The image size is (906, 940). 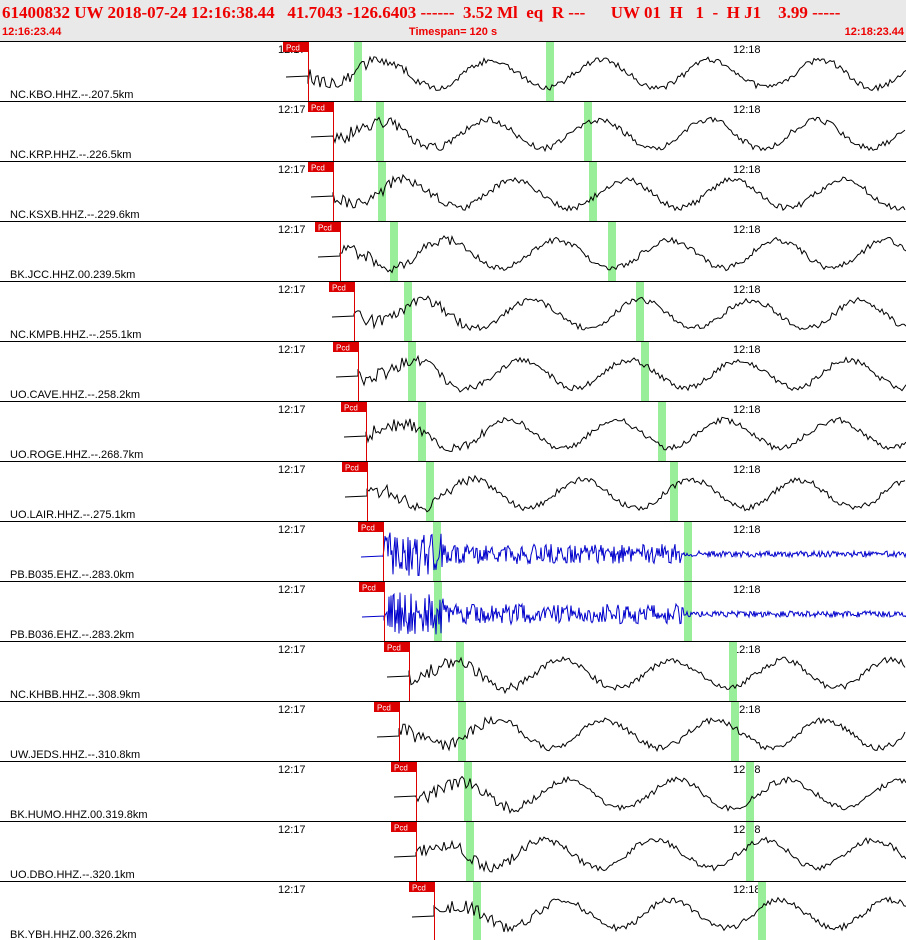 I want to click on station-label: UO.CAVE.HHZ.--.258.2km, so click(x=75, y=395).